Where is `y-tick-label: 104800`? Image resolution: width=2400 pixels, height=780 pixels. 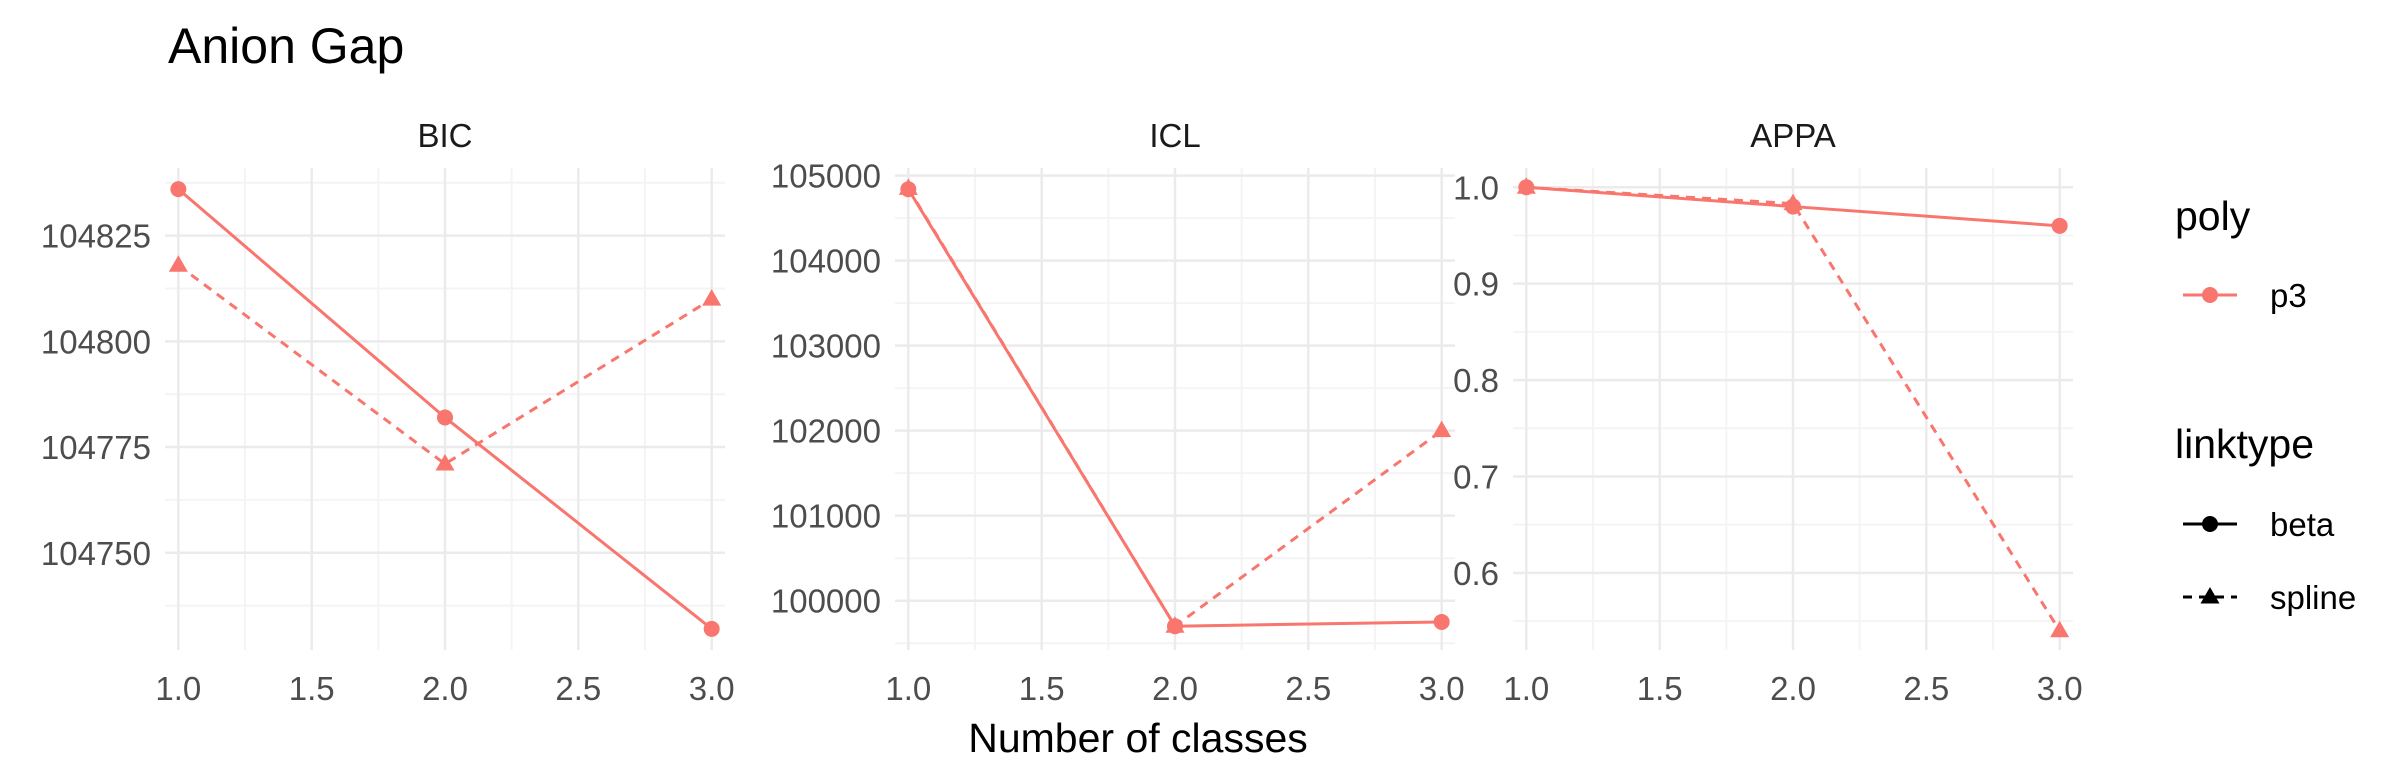
y-tick-label: 104800 is located at coordinates (96, 341).